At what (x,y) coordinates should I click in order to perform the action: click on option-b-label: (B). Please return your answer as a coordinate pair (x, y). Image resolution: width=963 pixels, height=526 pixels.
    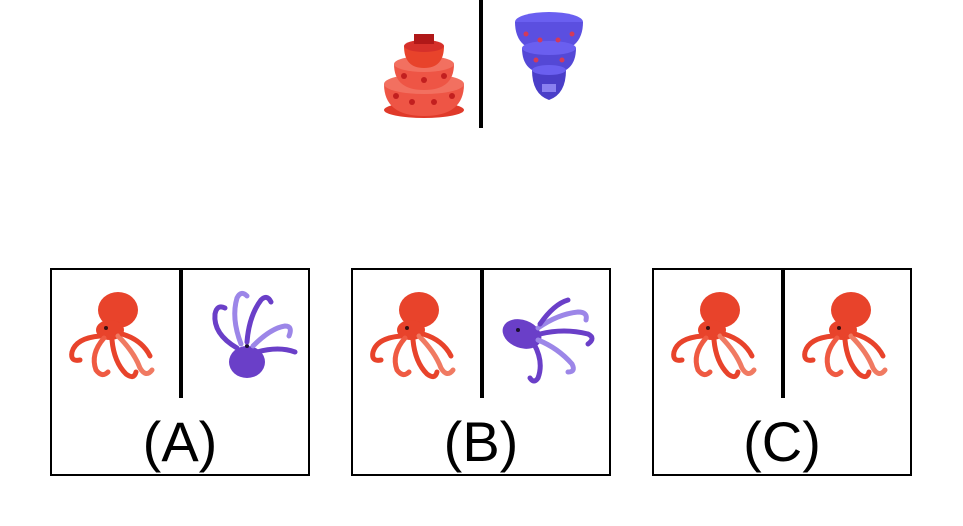
    Looking at the image, I should click on (481, 441).